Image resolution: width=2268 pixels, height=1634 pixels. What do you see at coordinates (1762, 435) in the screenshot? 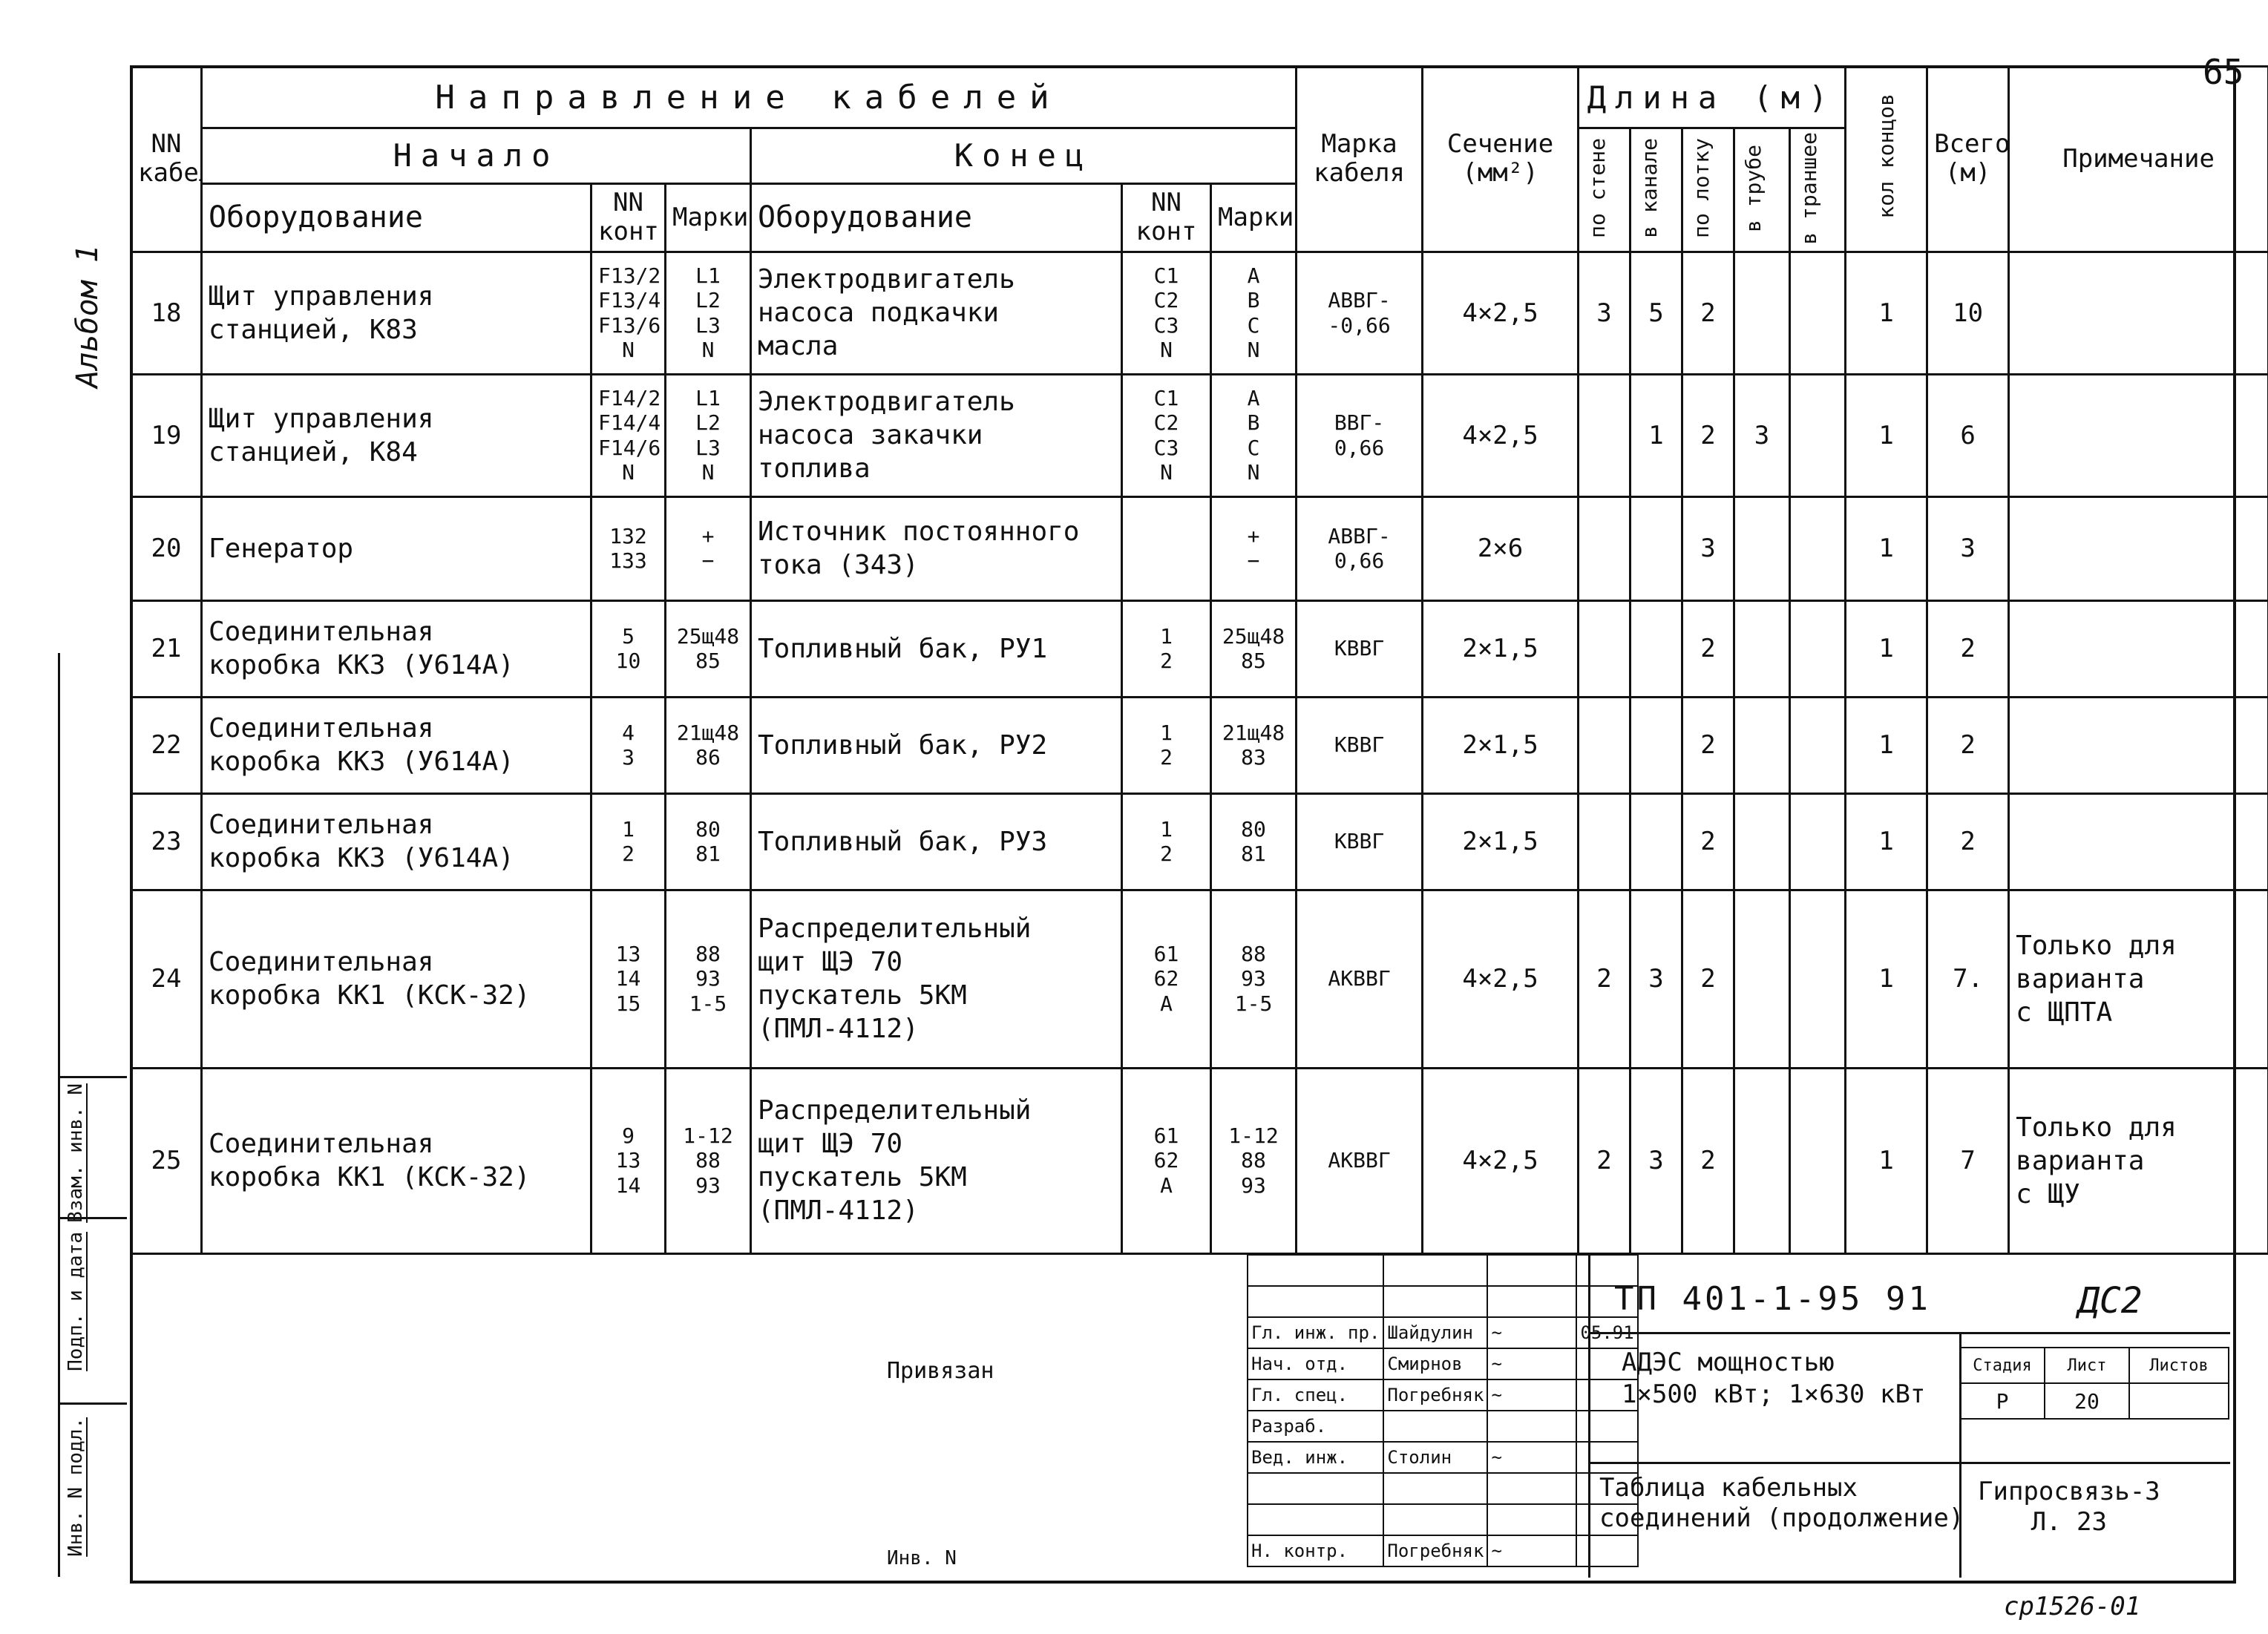
I see `row-len-pipe: 3` at bounding box center [1762, 435].